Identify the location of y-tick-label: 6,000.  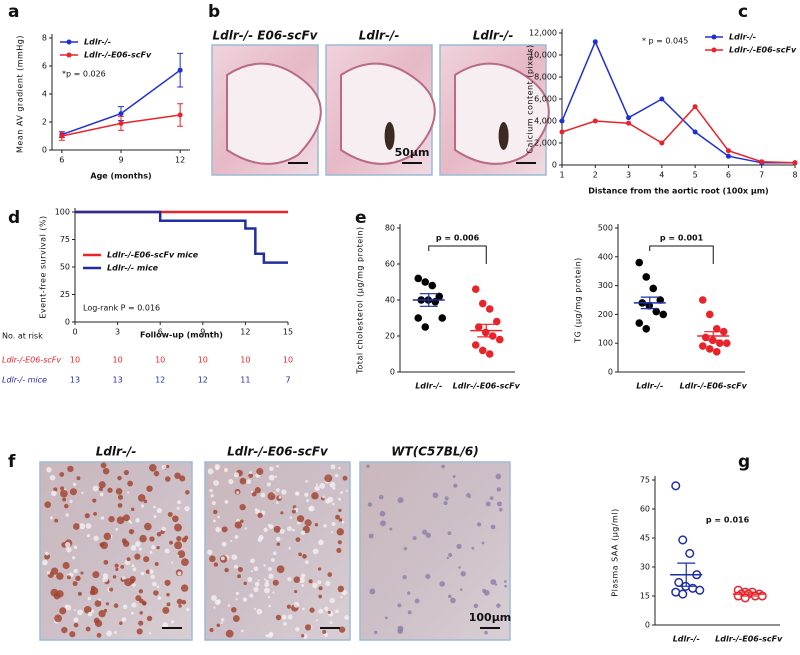
(545, 99).